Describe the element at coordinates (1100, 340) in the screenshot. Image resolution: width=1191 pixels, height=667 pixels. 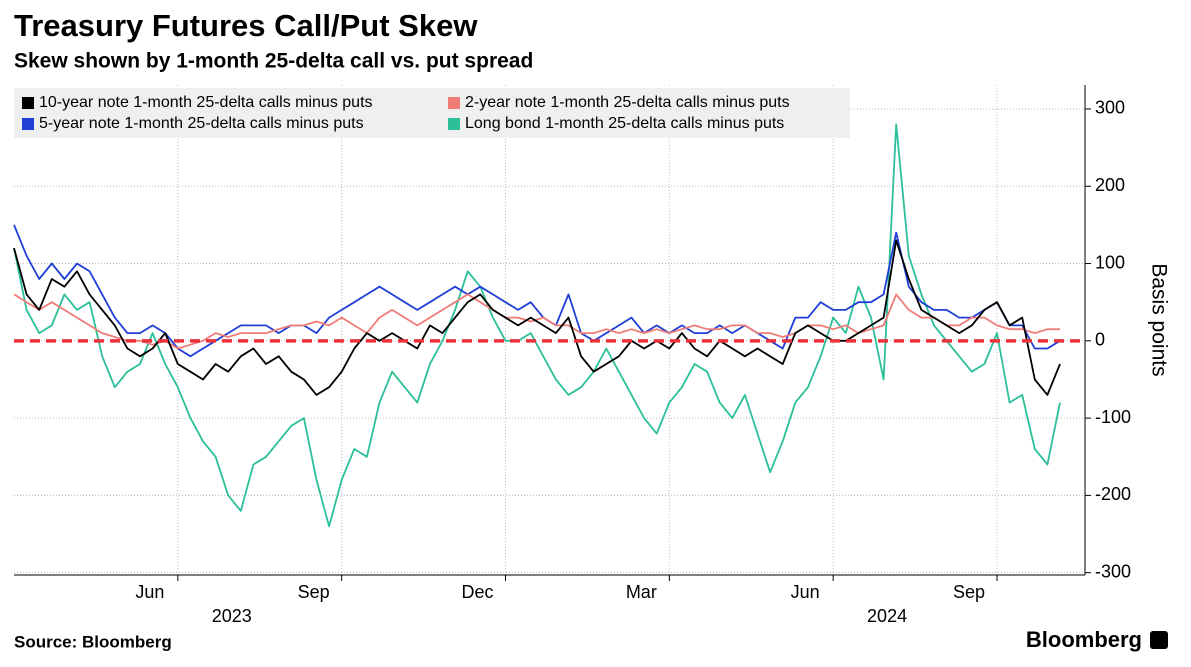
I see `y-tick-label: 0` at that location.